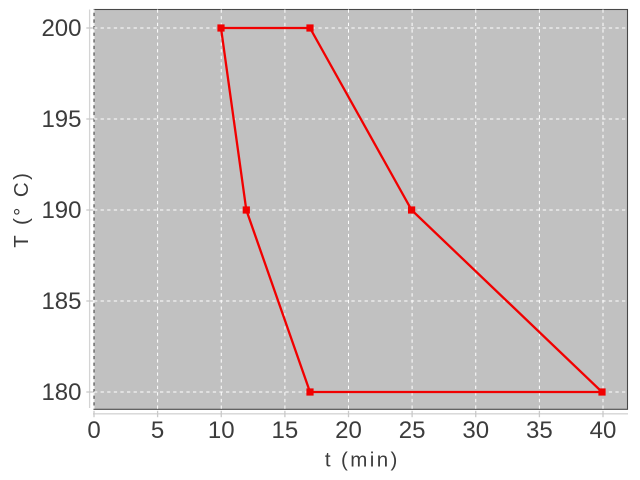 The image size is (640, 480). I want to click on svg-text: 180, so click(61, 392).